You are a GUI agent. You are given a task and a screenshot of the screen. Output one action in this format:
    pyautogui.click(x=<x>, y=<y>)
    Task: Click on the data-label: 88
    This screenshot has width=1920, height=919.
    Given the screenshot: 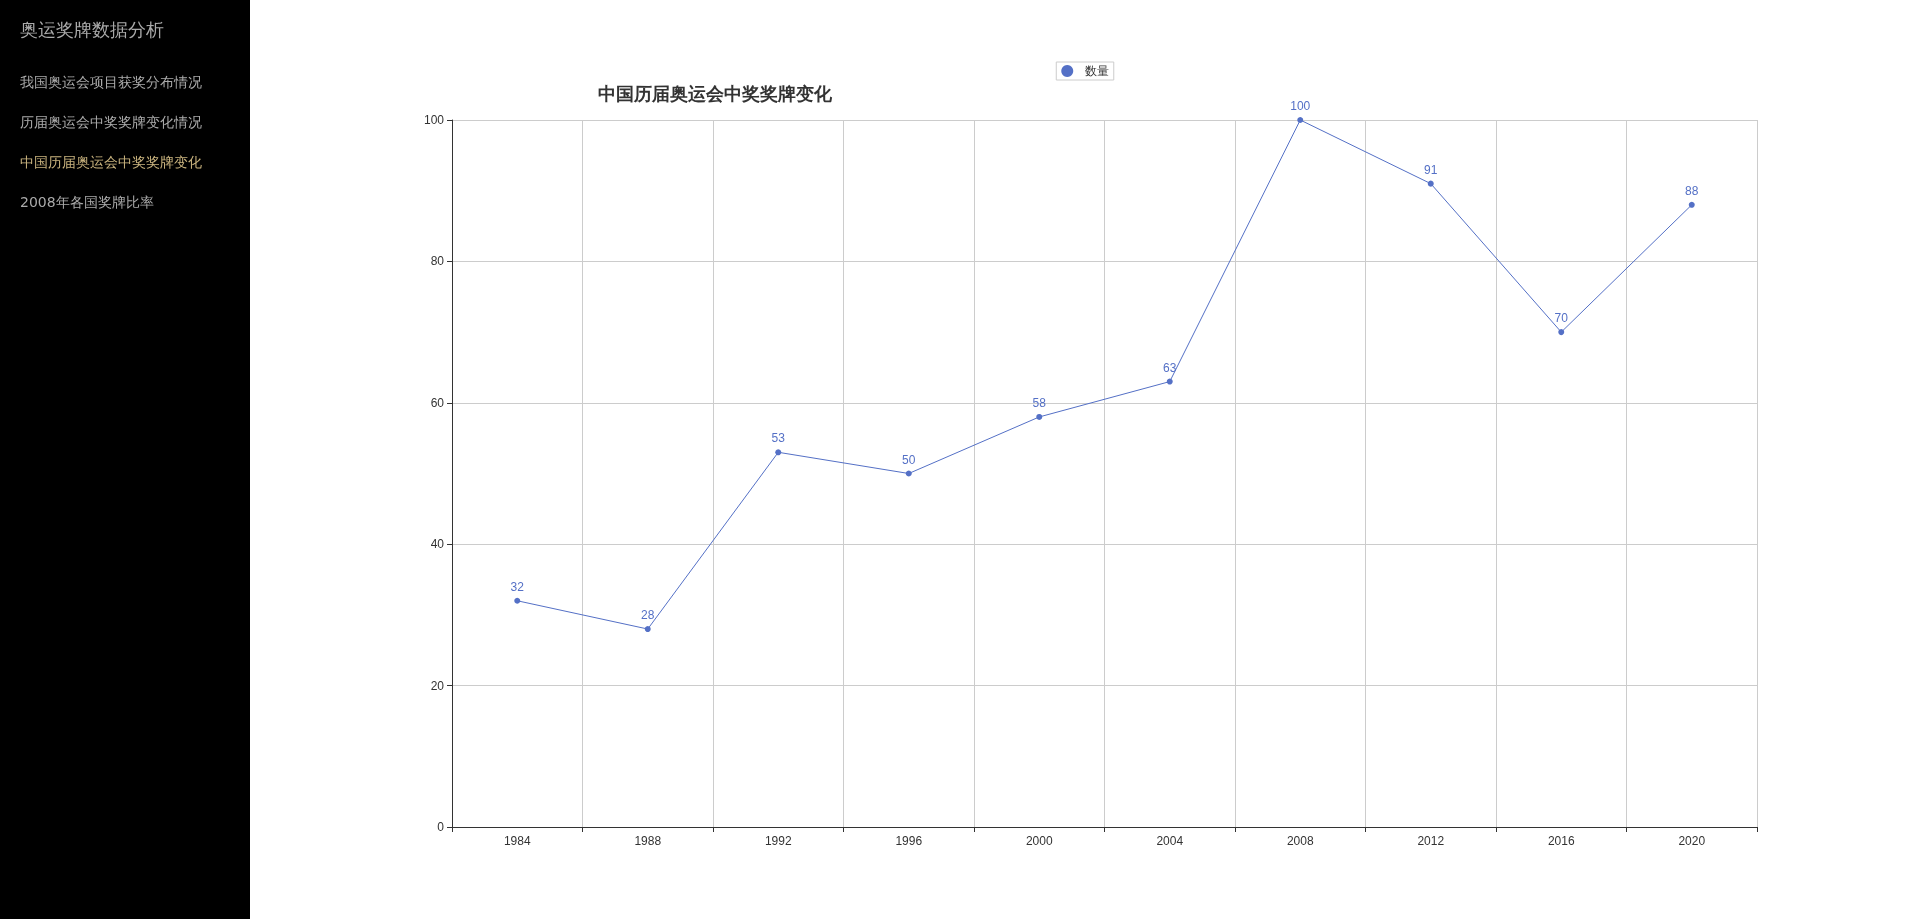 What is the action you would take?
    pyautogui.click(x=1692, y=190)
    